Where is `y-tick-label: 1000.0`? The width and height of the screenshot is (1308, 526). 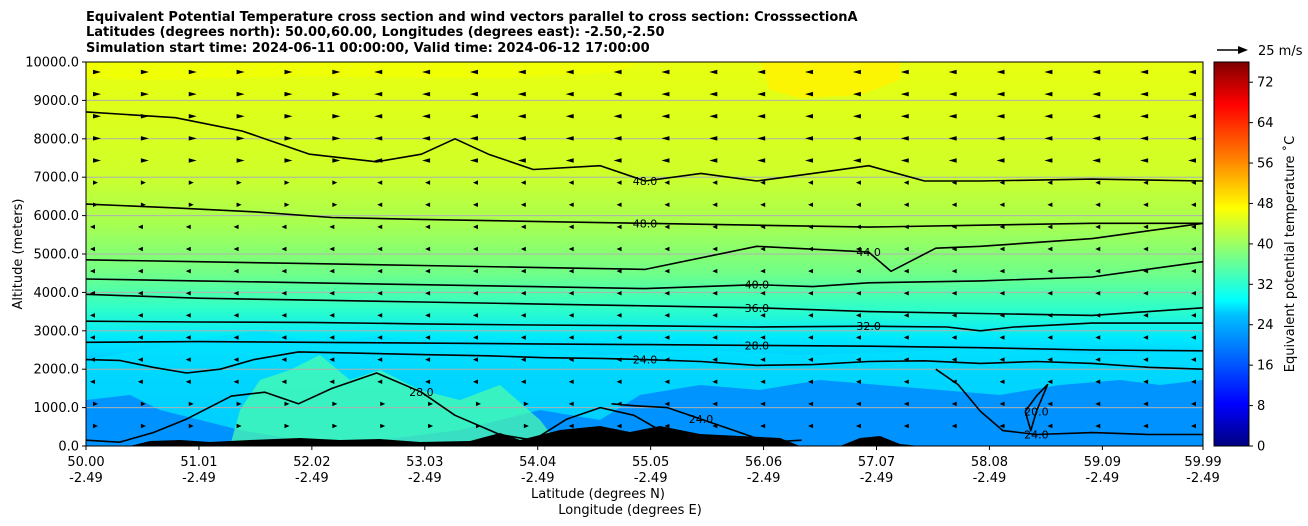
y-tick-label: 1000.0 is located at coordinates (57, 408).